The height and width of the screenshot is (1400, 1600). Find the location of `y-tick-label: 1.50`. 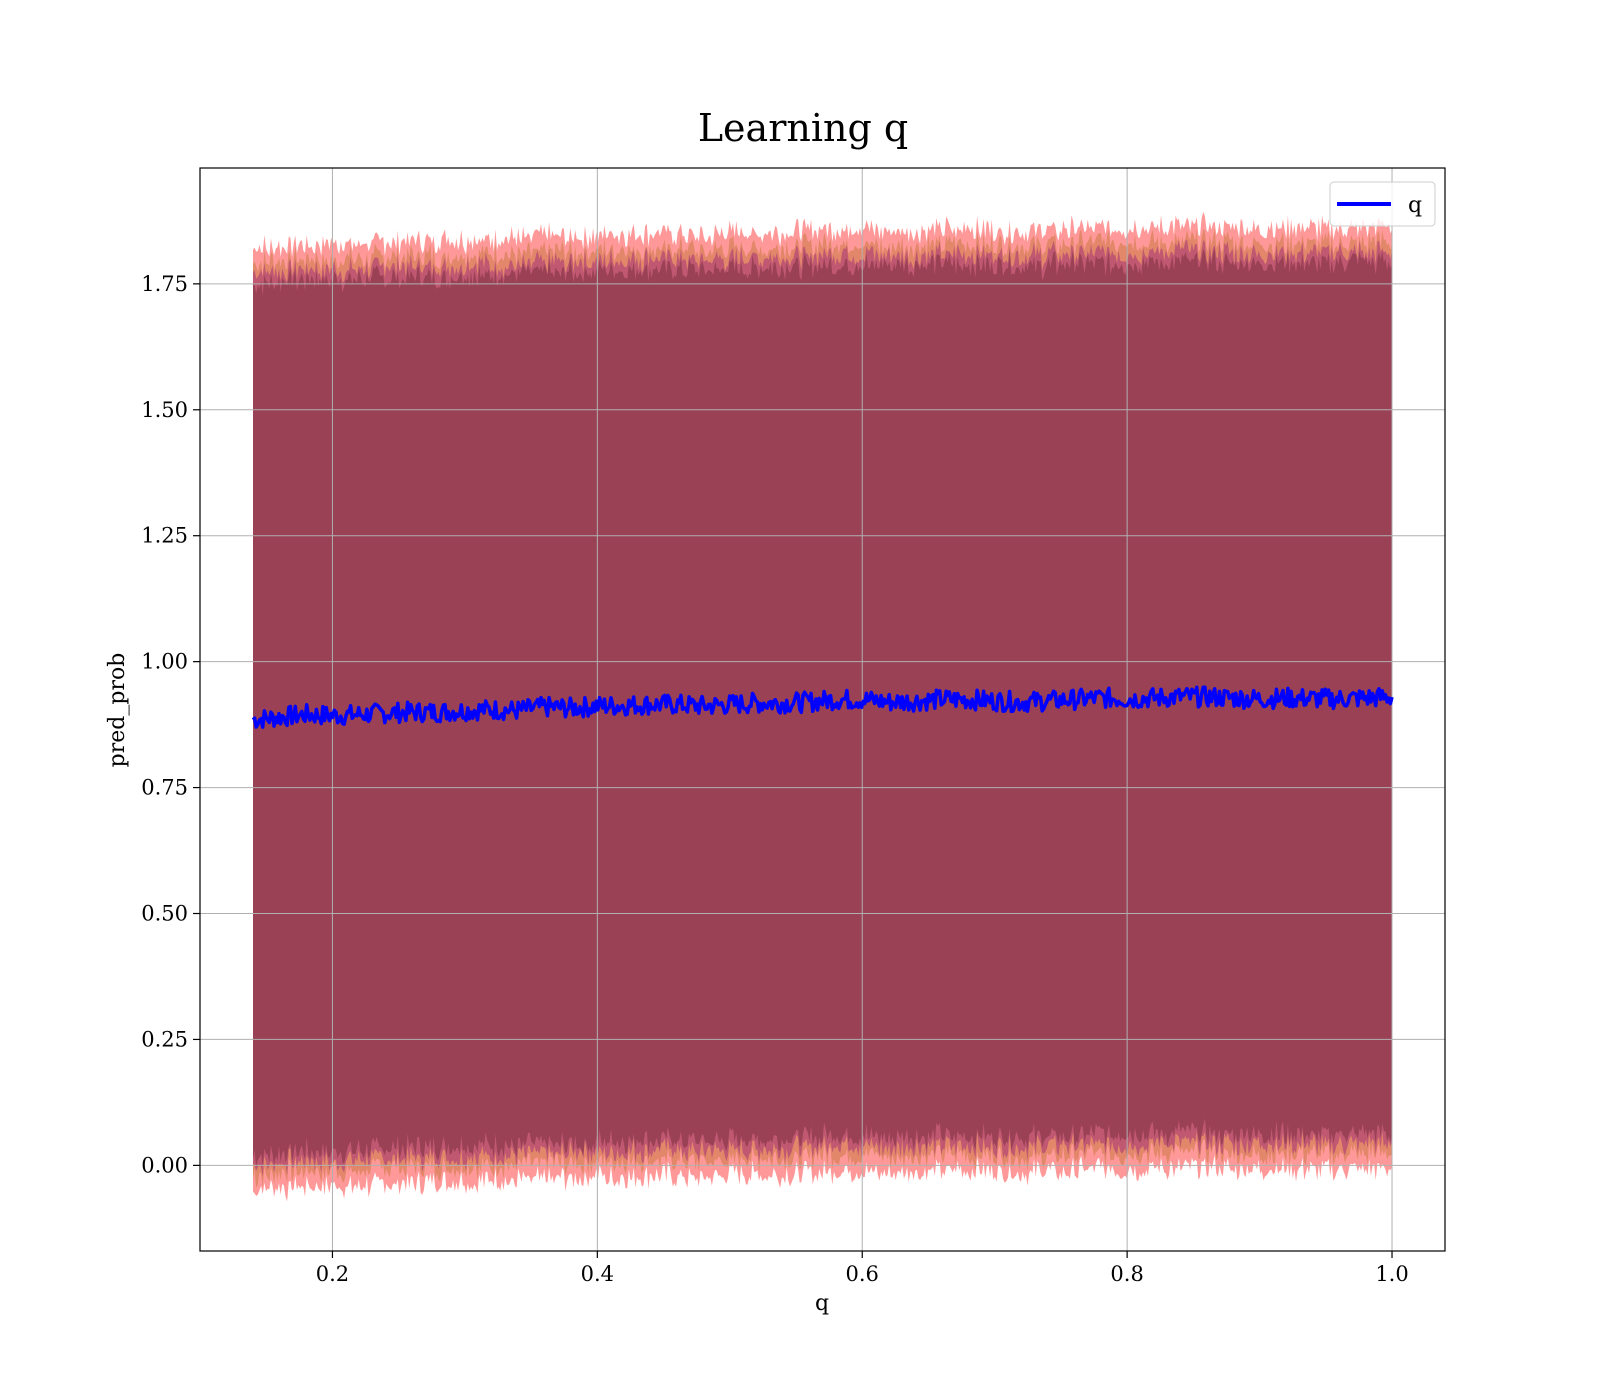

y-tick-label: 1.50 is located at coordinates (164, 410).